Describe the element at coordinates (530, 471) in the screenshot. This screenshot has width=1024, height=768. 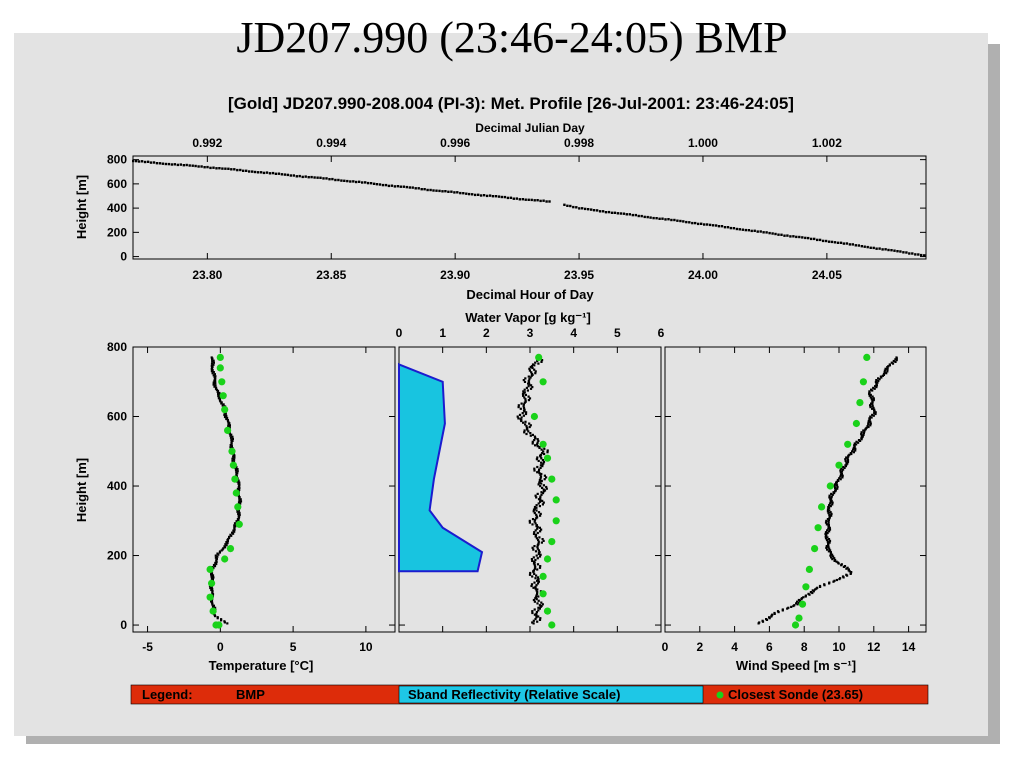
I see `water-vapor-panel: 0 1 2 3 4 5 6 Water Vapor [g kg⁻¹]` at that location.